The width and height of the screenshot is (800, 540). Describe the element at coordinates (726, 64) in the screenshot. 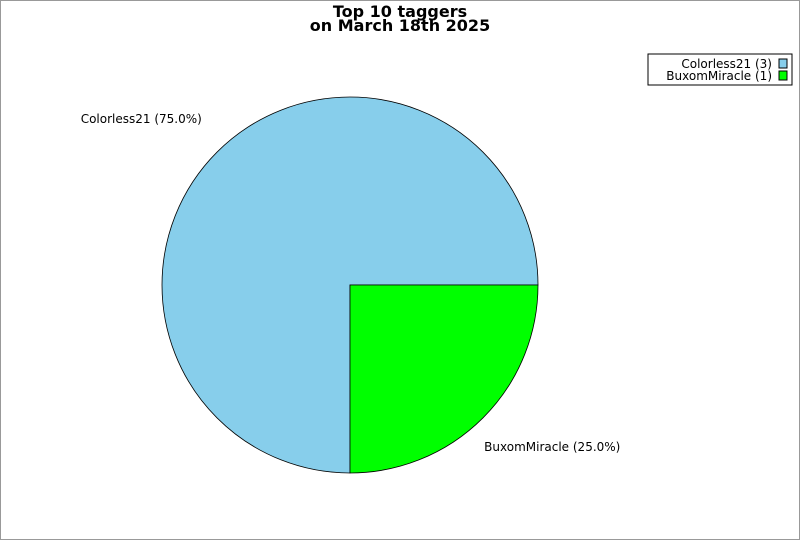

I see `legend-label: Colorless21 (3)` at that location.